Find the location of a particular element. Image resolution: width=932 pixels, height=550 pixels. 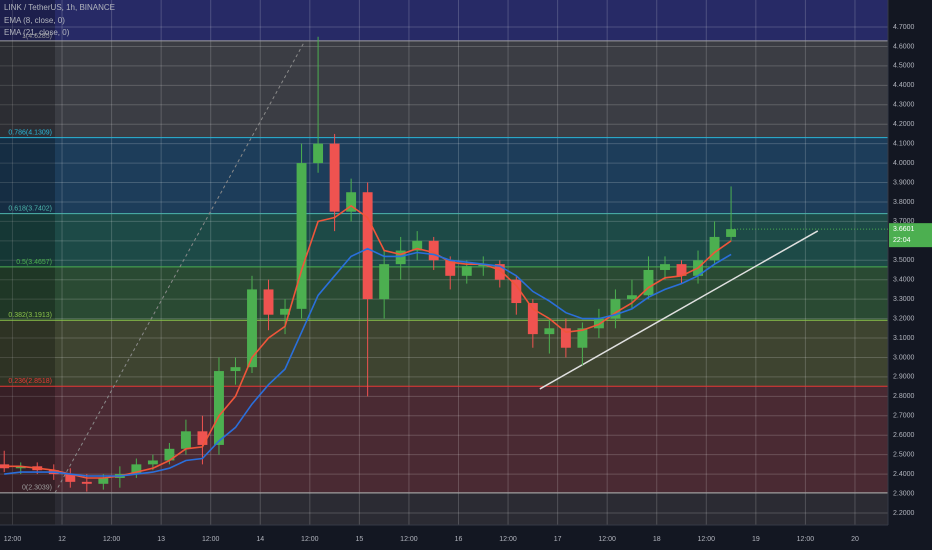

y-tick-label: 3.9000 is located at coordinates (904, 182).